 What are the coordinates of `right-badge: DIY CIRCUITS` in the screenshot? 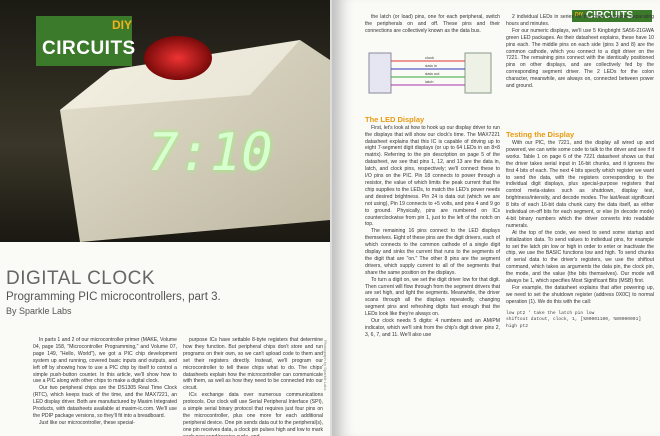 It's located at (612, 16).